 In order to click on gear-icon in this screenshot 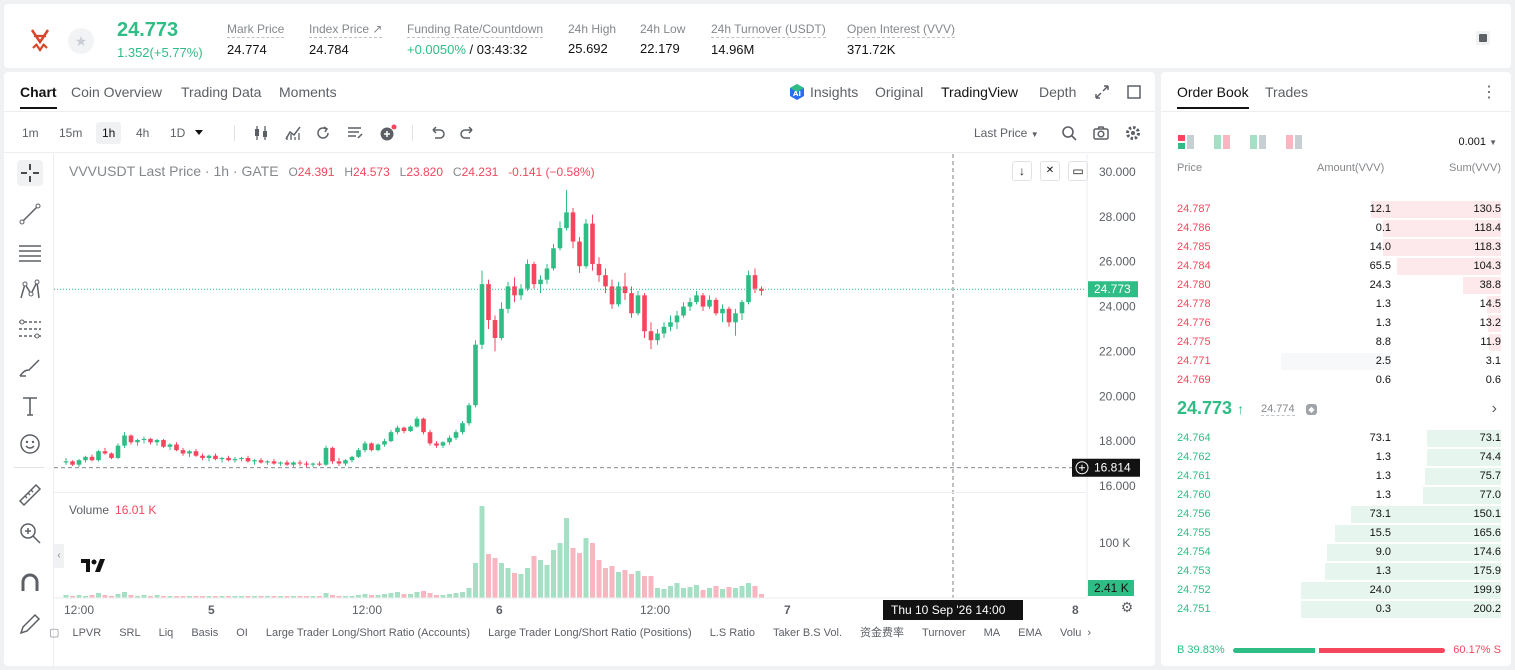, I will do `click(1133, 133)`.